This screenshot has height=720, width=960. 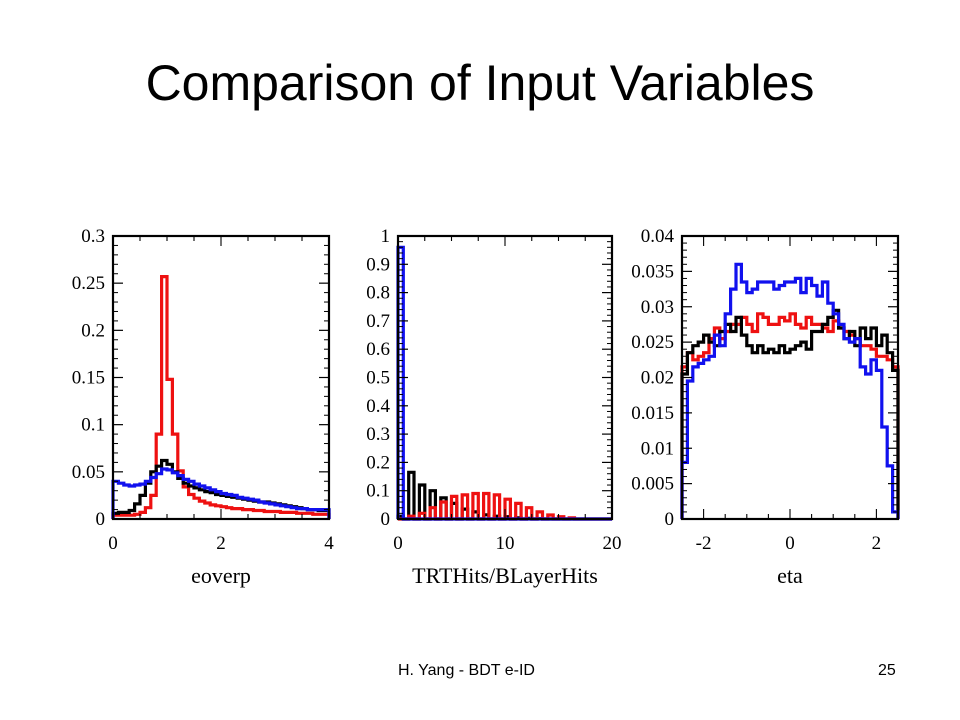 What do you see at coordinates (378, 406) in the screenshot?
I see `trthits-ytick-label: 0.4` at bounding box center [378, 406].